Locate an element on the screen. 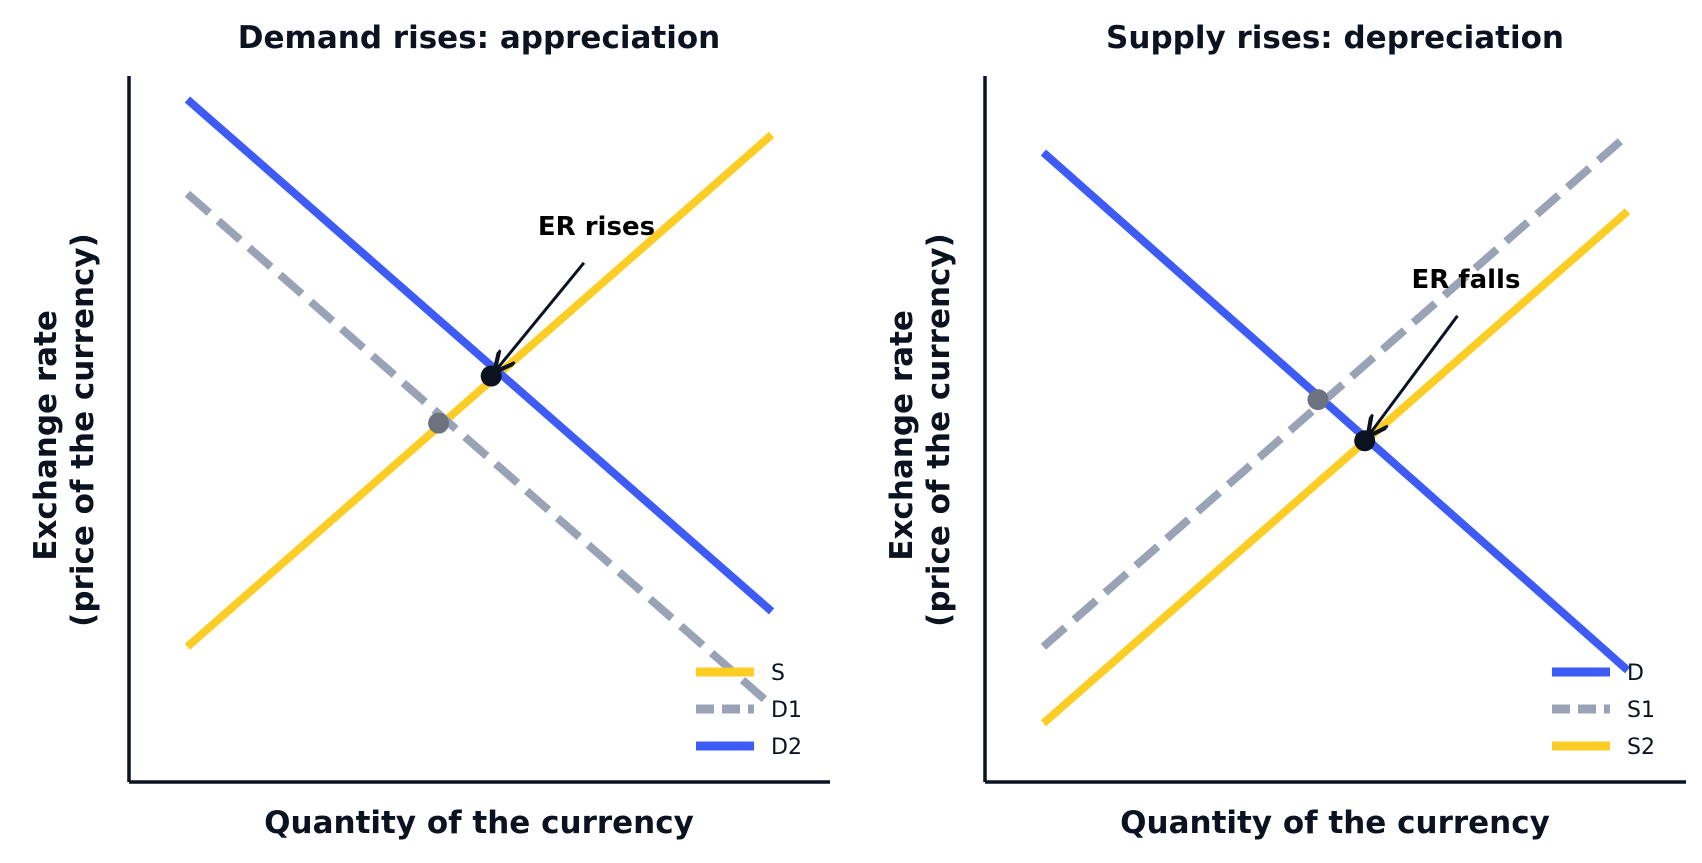 The image size is (1702, 863). legend-label-s: S is located at coordinates (778, 673).